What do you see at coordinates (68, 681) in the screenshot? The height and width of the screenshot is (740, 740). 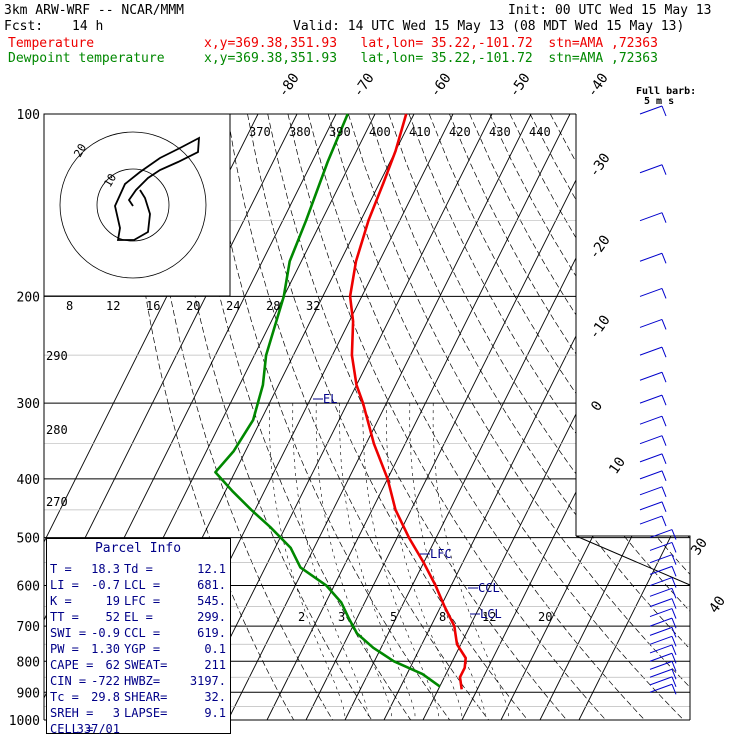 I see `parcel-info-cell: CIN =` at bounding box center [68, 681].